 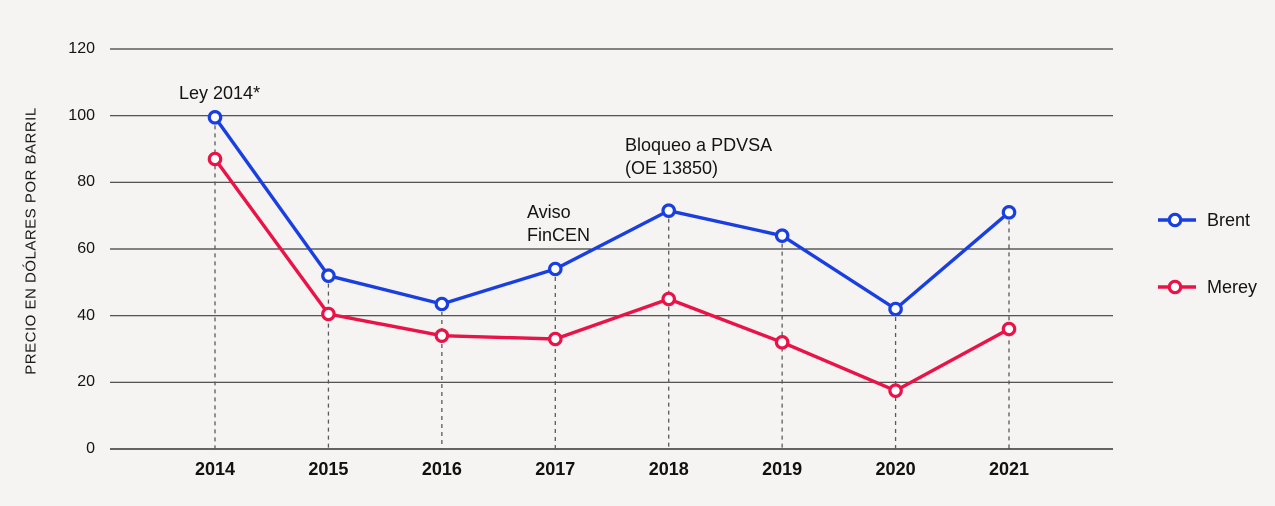 I want to click on annotation-line: Bloqueo a PDVSA, so click(x=699, y=145).